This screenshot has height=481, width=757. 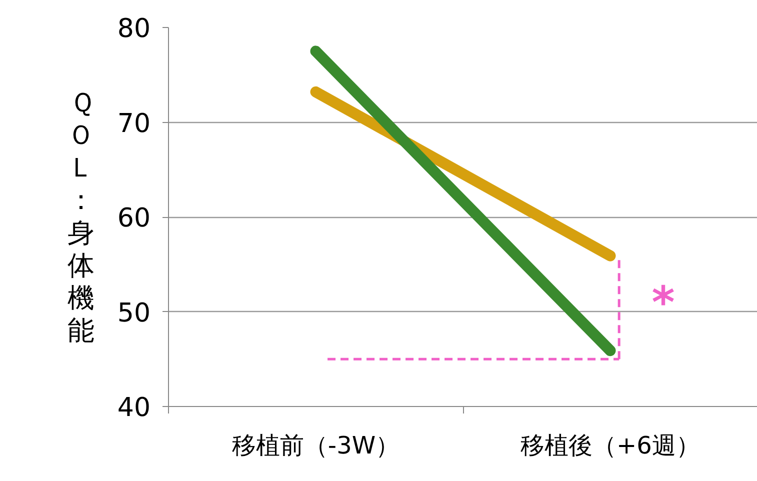 What do you see at coordinates (316, 446) in the screenshot?
I see `x-tick-label: 移植前（-3W）` at bounding box center [316, 446].